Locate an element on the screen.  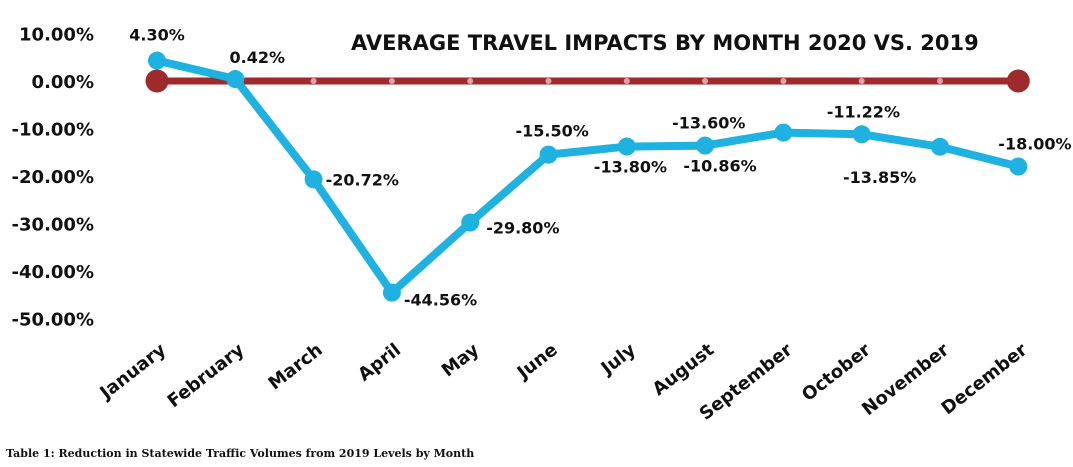
data-label: -18.00% is located at coordinates (1034, 144).